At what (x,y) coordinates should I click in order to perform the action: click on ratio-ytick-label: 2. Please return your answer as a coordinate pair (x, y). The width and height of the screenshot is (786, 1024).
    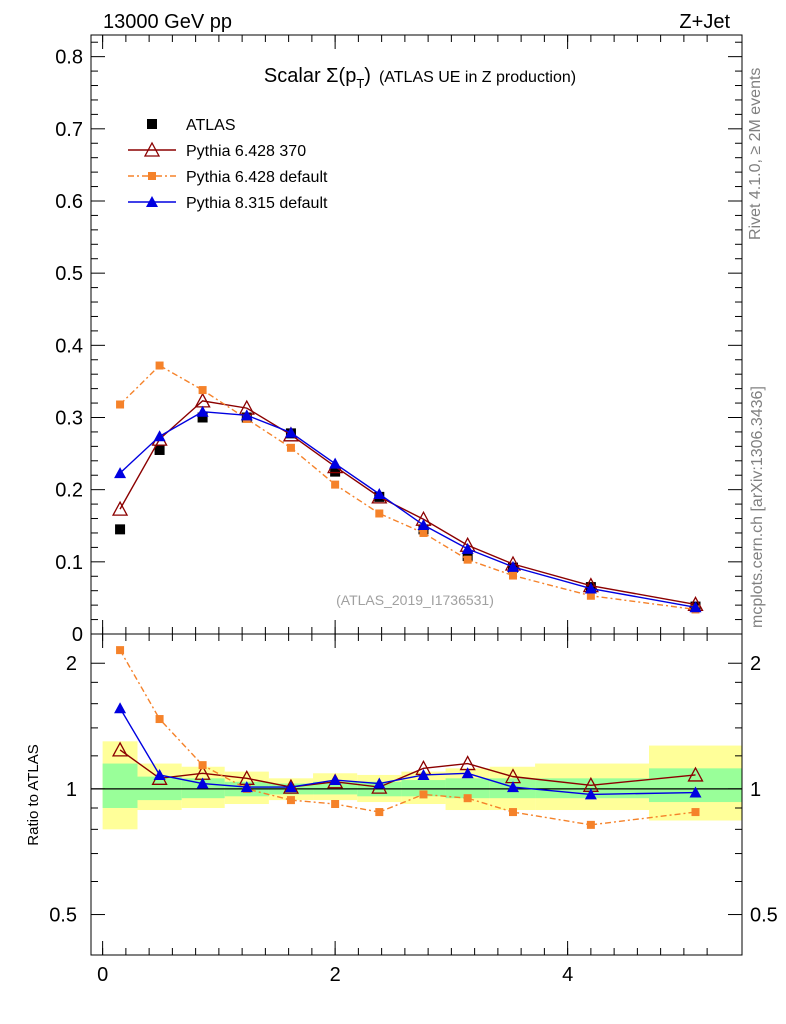
    Looking at the image, I should click on (71, 664).